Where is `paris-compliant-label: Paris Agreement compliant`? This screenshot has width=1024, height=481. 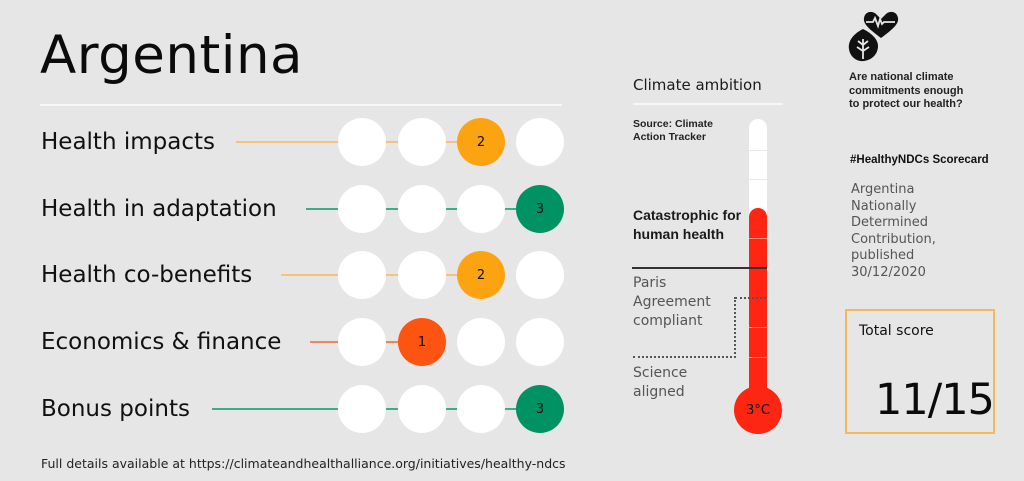
paris-compliant-label: Paris Agreement compliant is located at coordinates (672, 302).